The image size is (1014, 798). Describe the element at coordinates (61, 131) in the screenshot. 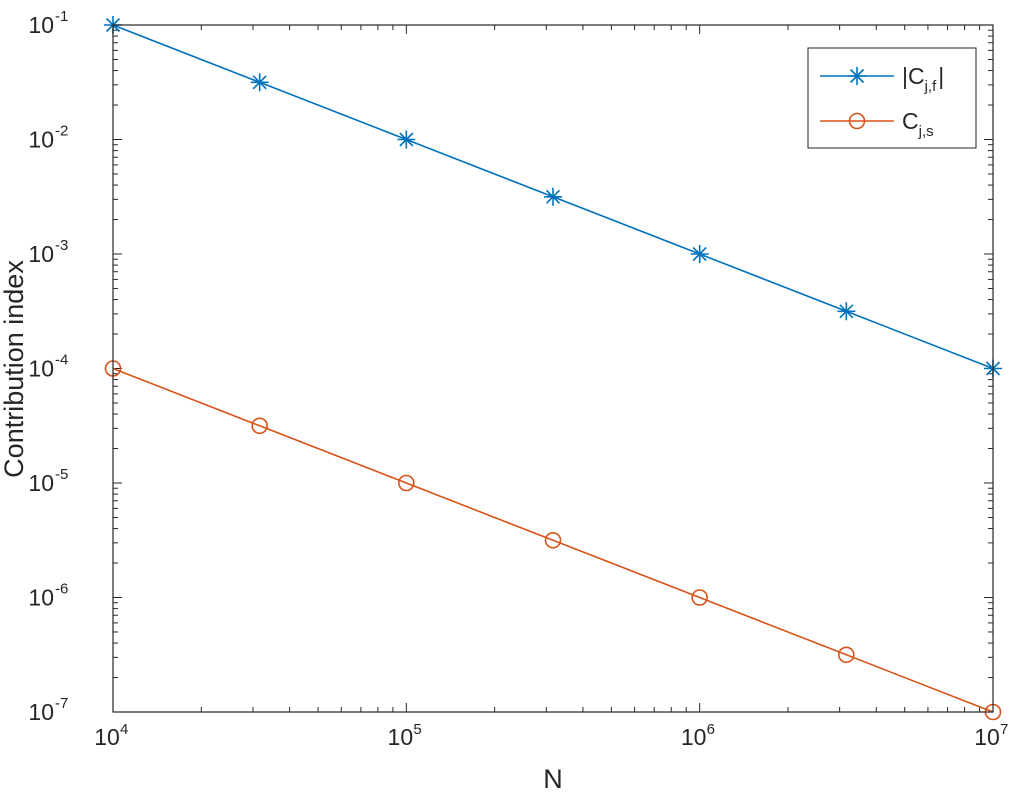

I see `y-tick-exponent: -2` at that location.